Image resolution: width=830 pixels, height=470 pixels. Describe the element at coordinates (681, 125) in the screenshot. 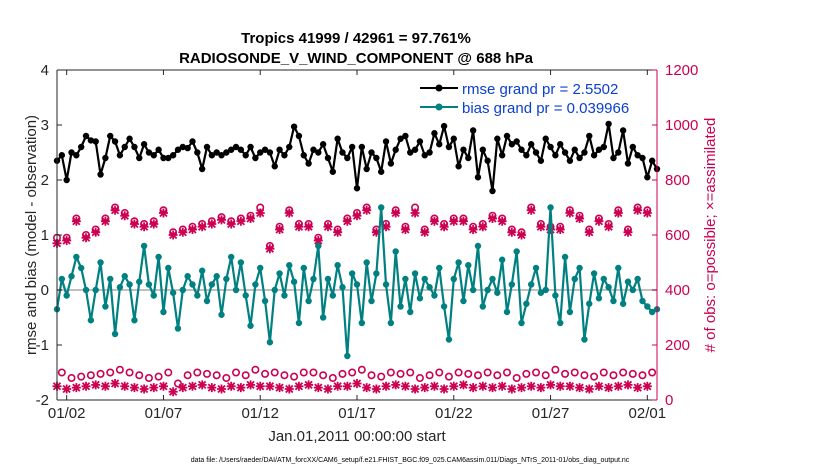

I see `y-tick-right-label: 1000` at that location.